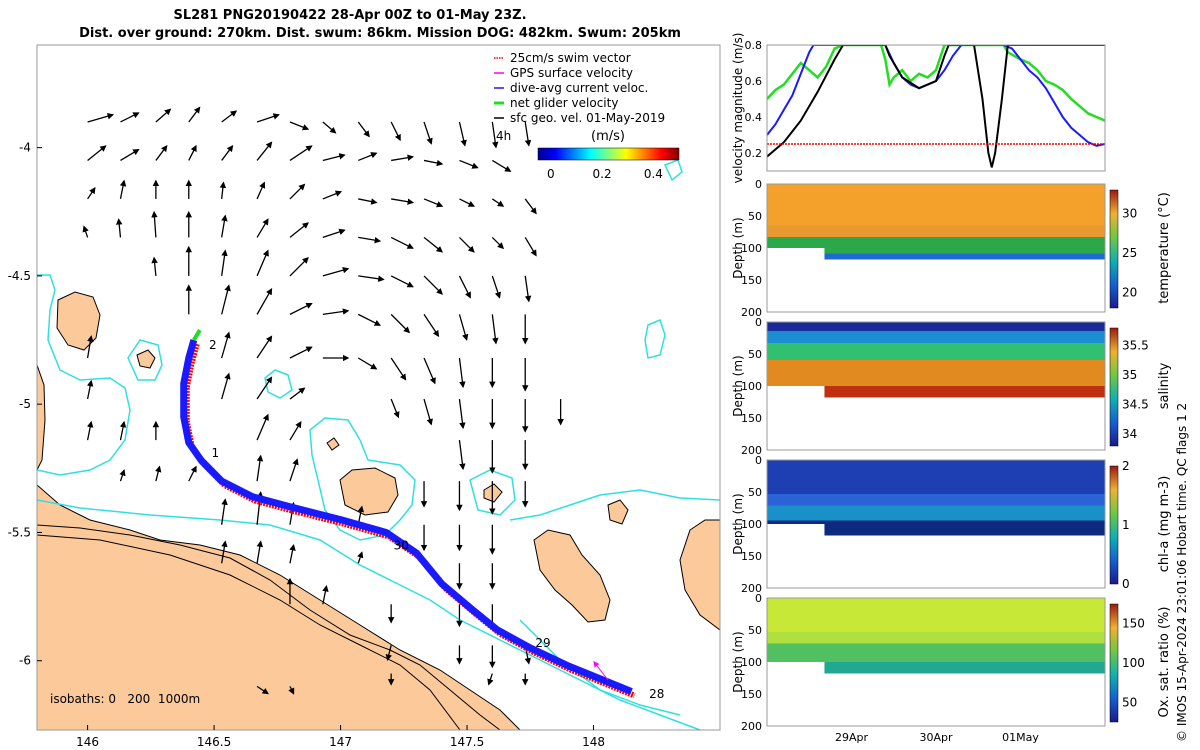 Image resolution: width=1200 pixels, height=750 pixels. Describe the element at coordinates (1126, 466) in the screenshot. I see `colorbar-tick-label: 2` at that location.